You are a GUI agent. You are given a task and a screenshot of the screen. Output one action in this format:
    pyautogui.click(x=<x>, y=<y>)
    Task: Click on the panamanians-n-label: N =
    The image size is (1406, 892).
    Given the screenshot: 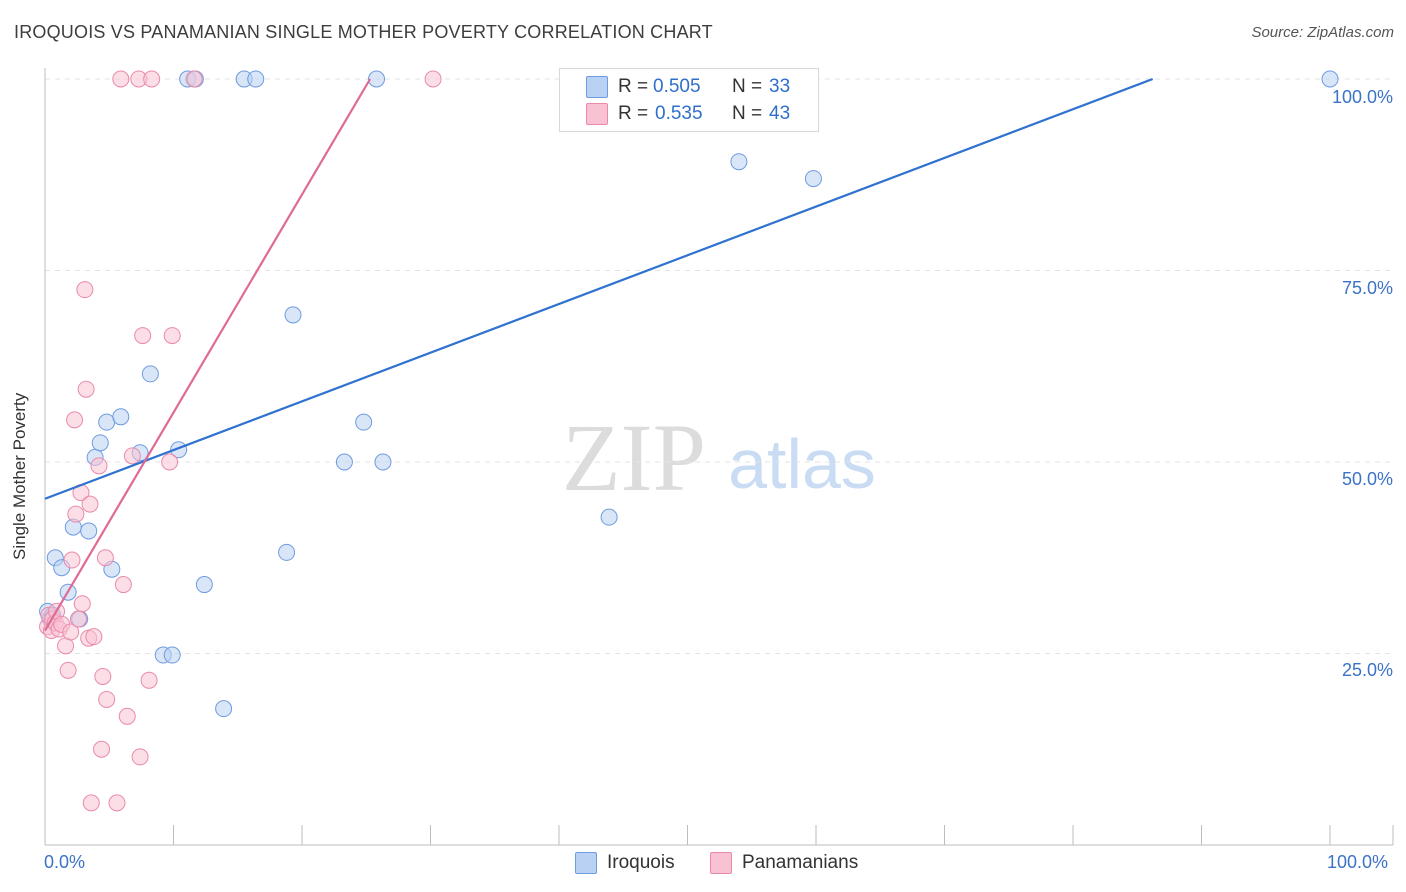 What is the action you would take?
    pyautogui.click(x=747, y=113)
    